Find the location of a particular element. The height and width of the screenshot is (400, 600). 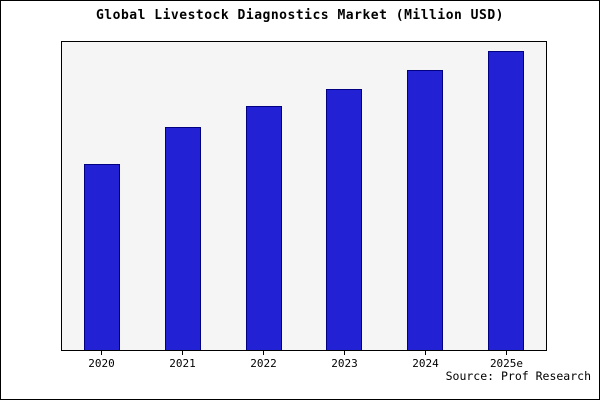

x-label-slot-2020: 2020 is located at coordinates (102, 360).